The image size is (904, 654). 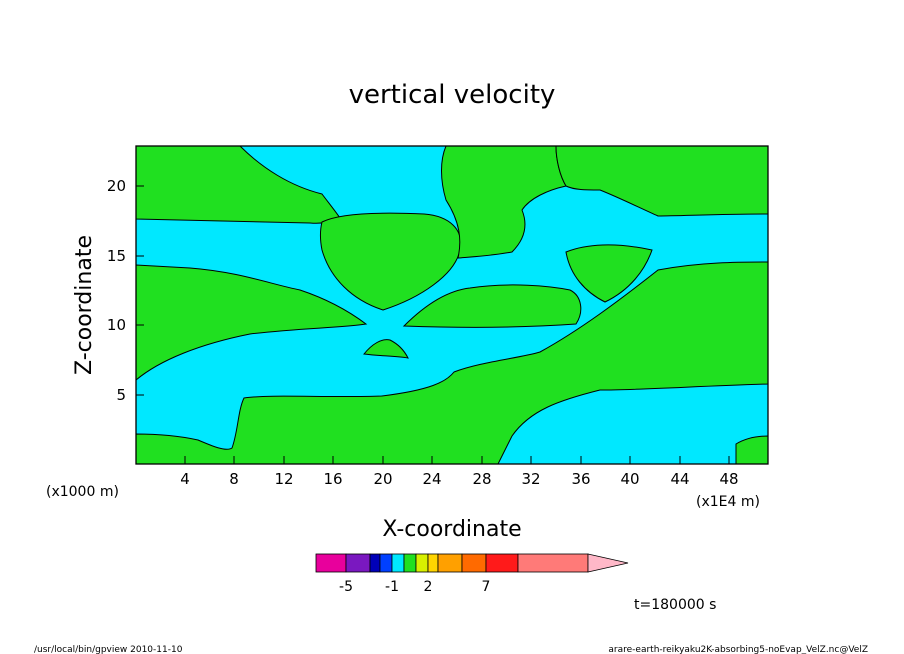 What do you see at coordinates (629, 479) in the screenshot?
I see `x-tick-label: 40` at bounding box center [629, 479].